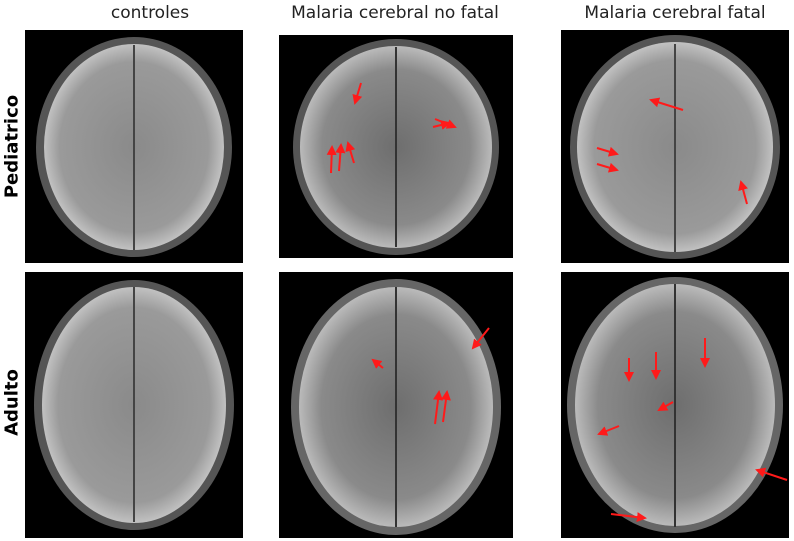 The width and height of the screenshot is (794, 541). I want to click on row-label-adult: Adulto, so click(12, 402).